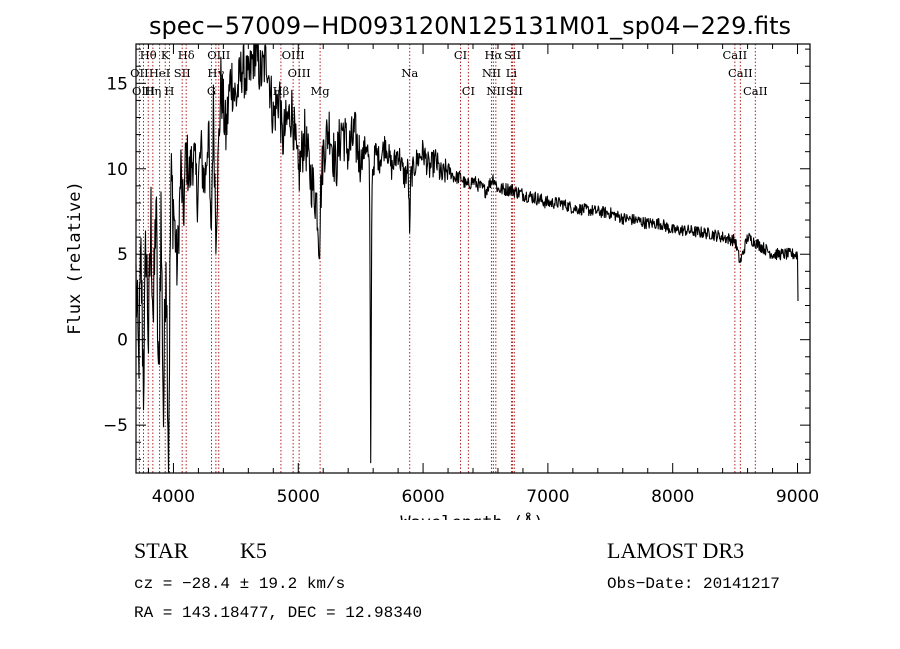 The image size is (900, 649). I want to click on x-tick-label: 5000, so click(298, 497).